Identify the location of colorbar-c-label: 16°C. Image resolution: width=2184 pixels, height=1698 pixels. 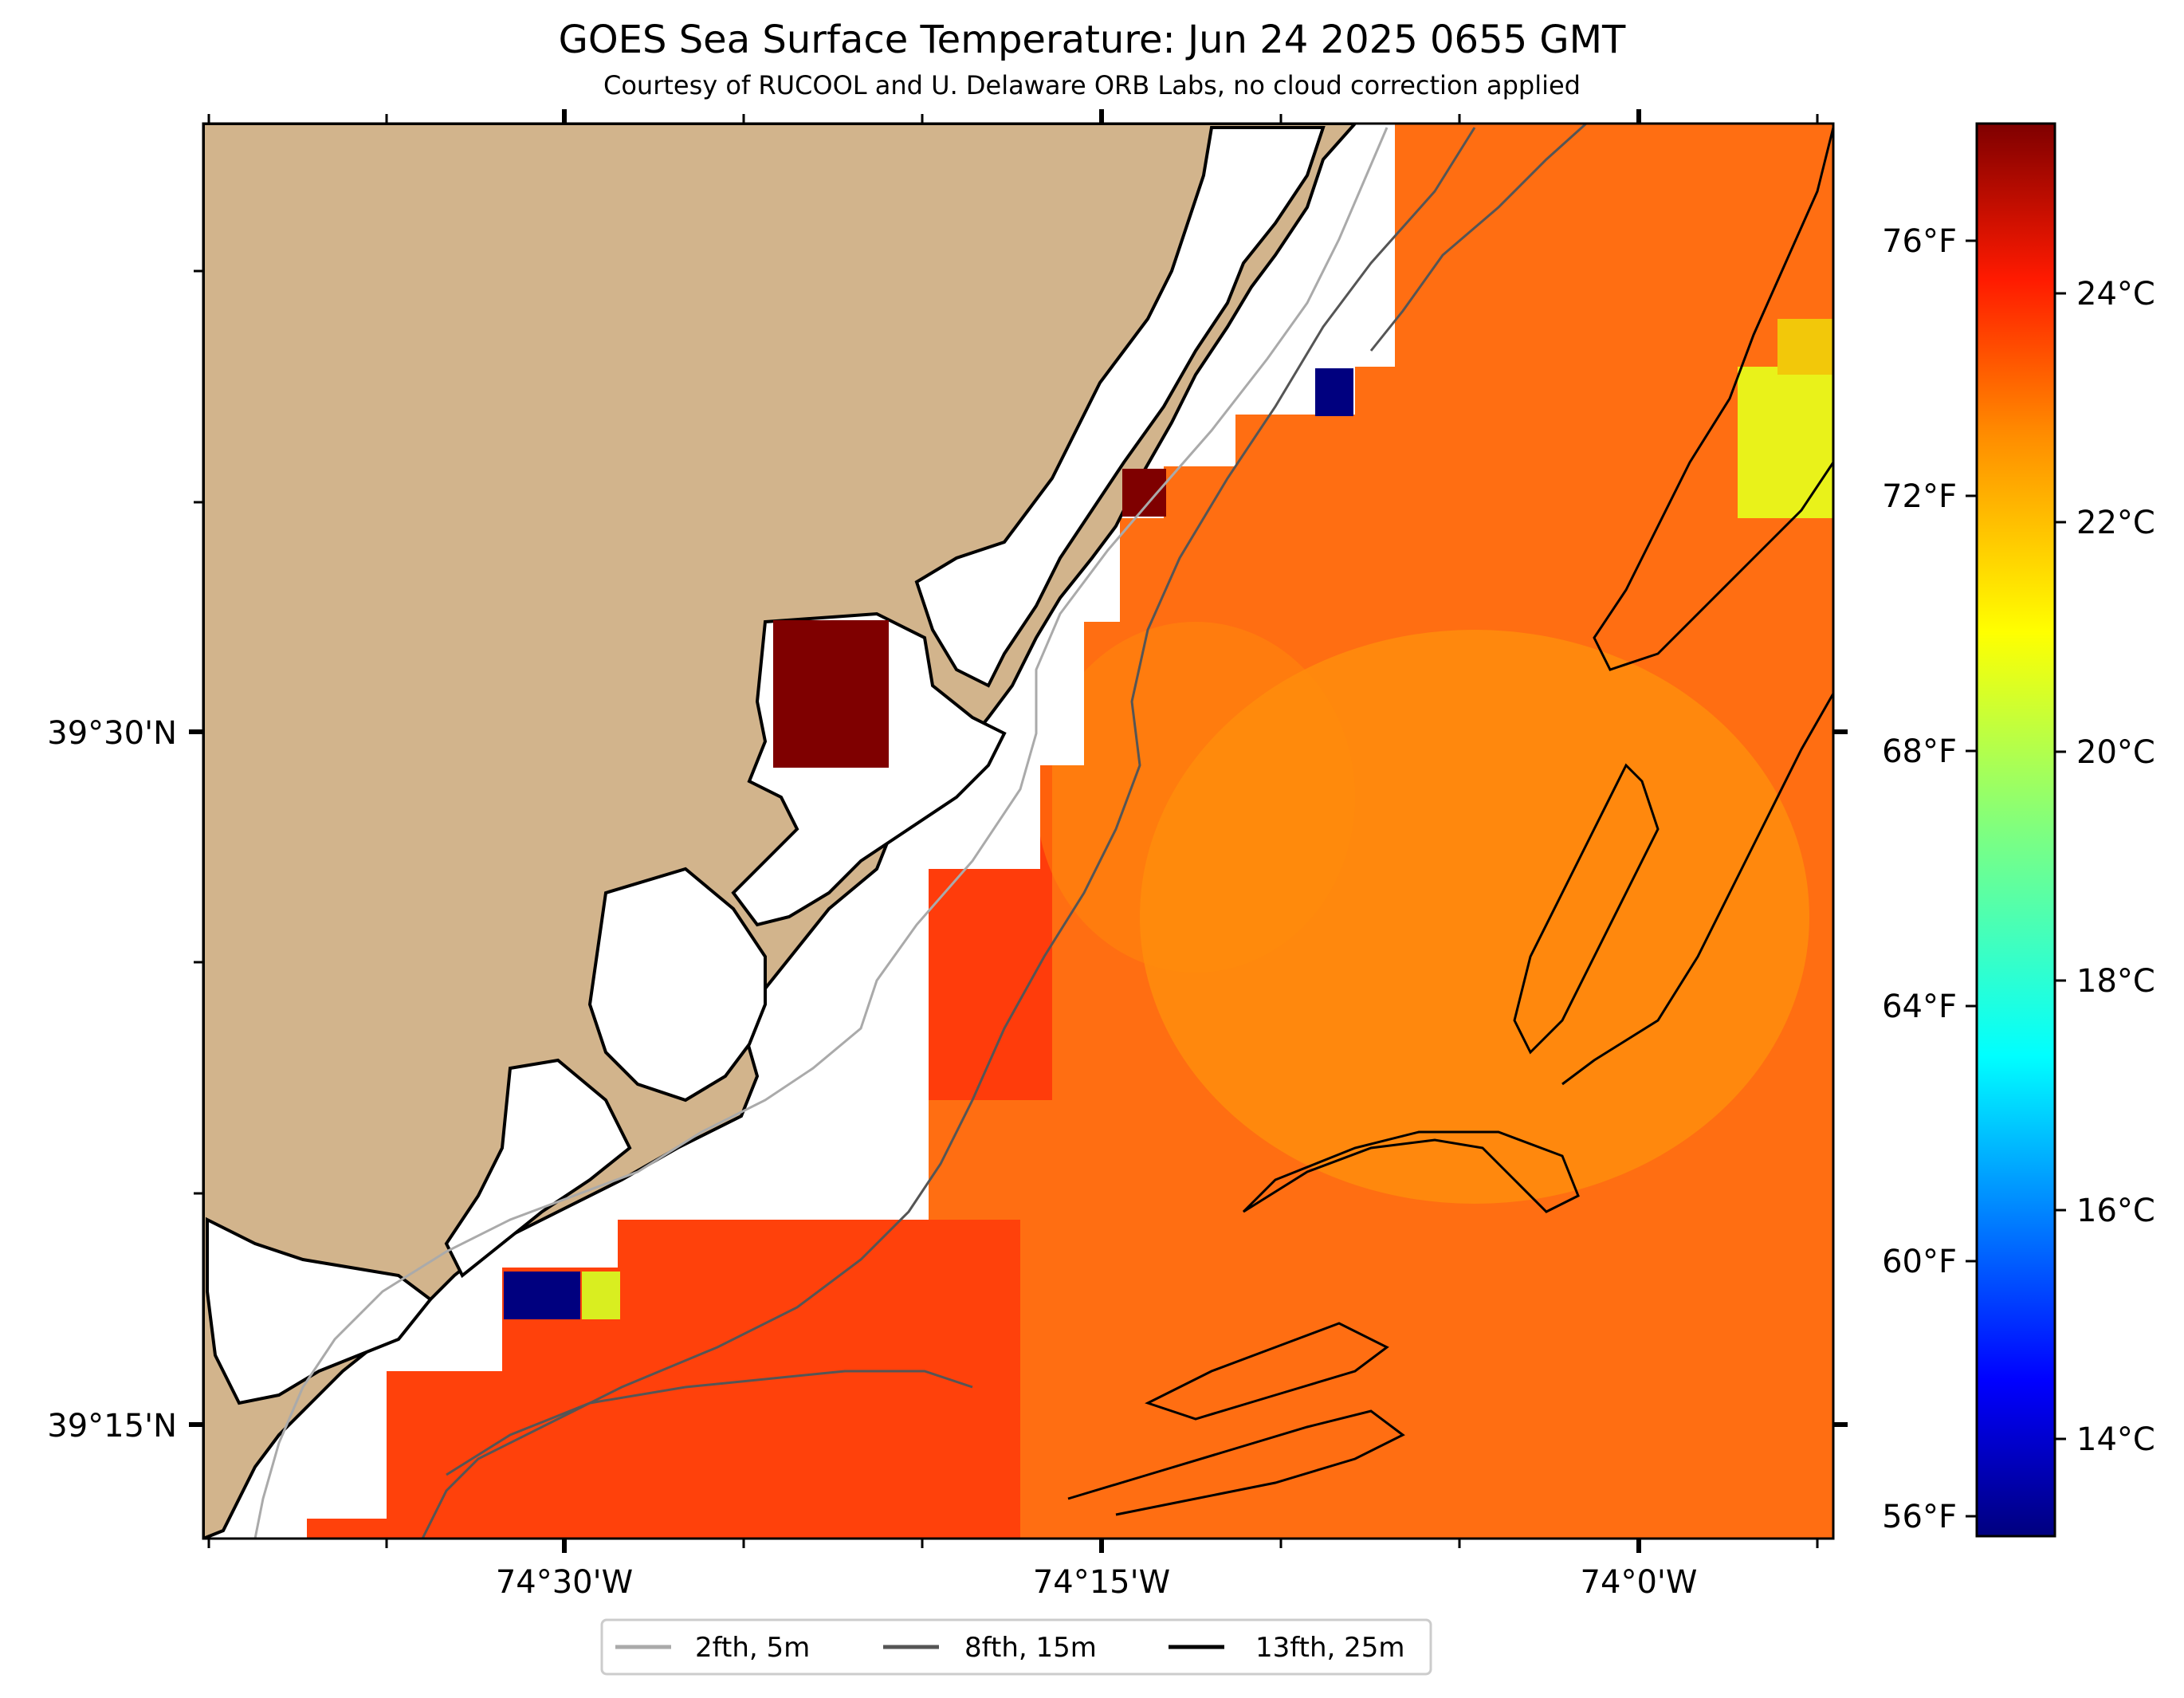
(2115, 1211).